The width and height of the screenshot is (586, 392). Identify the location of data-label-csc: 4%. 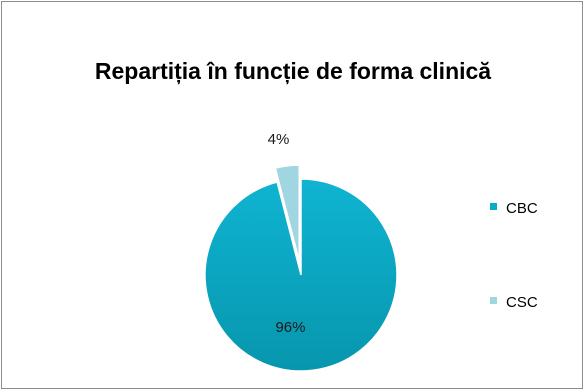
(279, 139).